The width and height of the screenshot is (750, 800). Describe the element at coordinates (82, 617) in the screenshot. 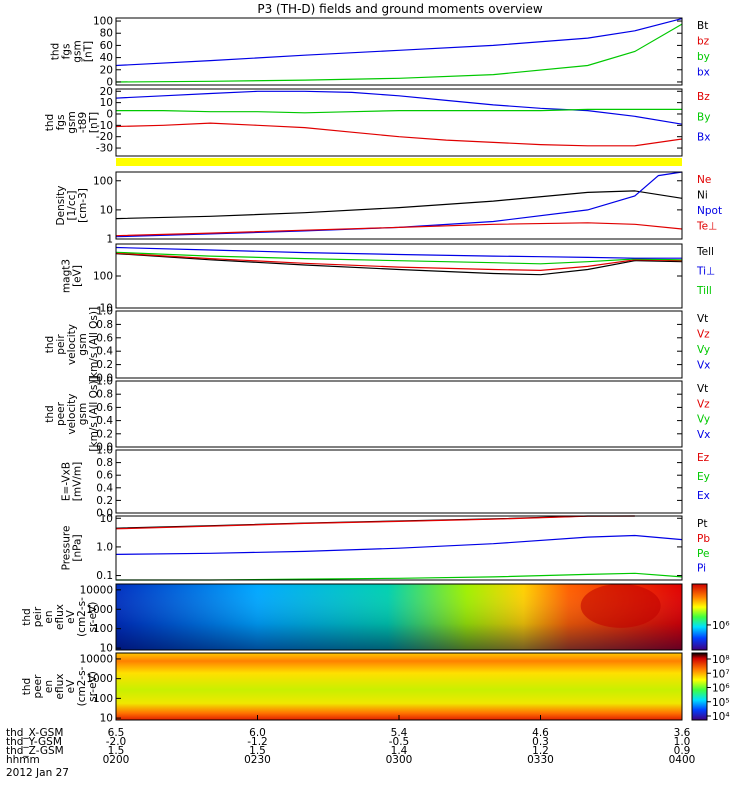

I see `y-axis-label: (cm2-s-` at that location.